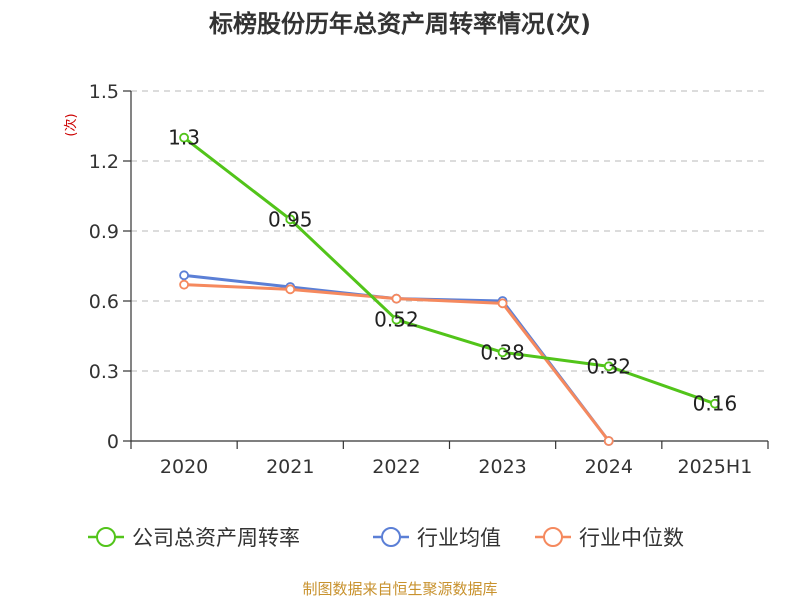 Image resolution: width=800 pixels, height=600 pixels. I want to click on x-tick-label: 2024, so click(609, 467).